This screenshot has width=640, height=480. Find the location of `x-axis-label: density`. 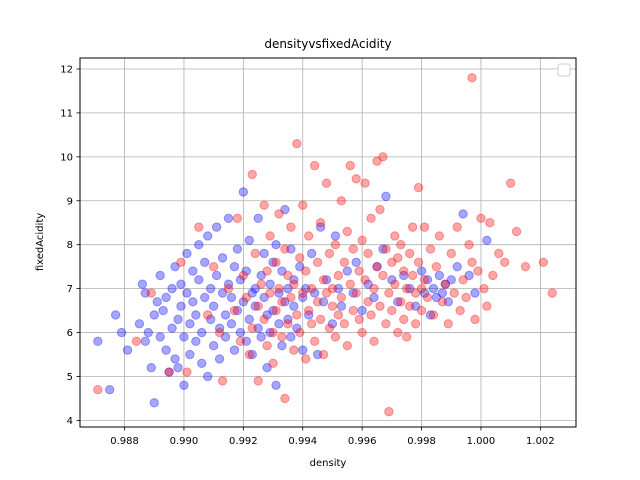

x-axis-label: density is located at coordinates (328, 463).